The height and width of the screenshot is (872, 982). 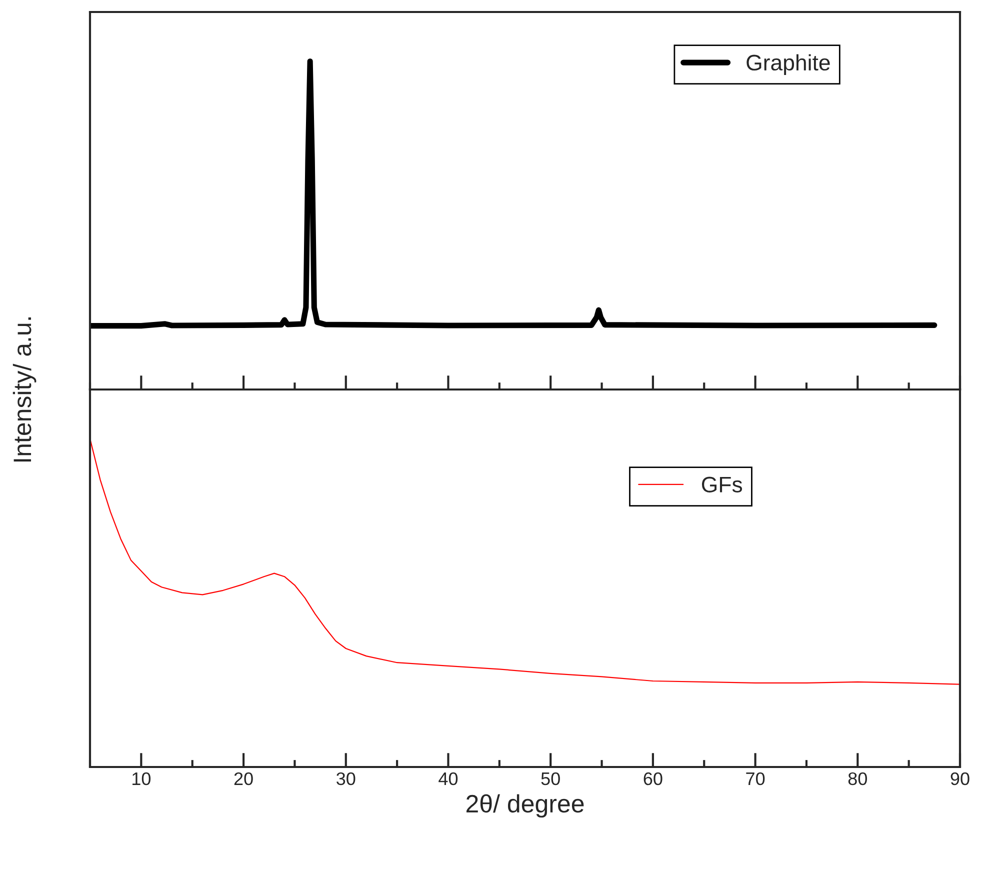 I want to click on x-axis-title: 2θ/ degree, so click(x=525, y=806).